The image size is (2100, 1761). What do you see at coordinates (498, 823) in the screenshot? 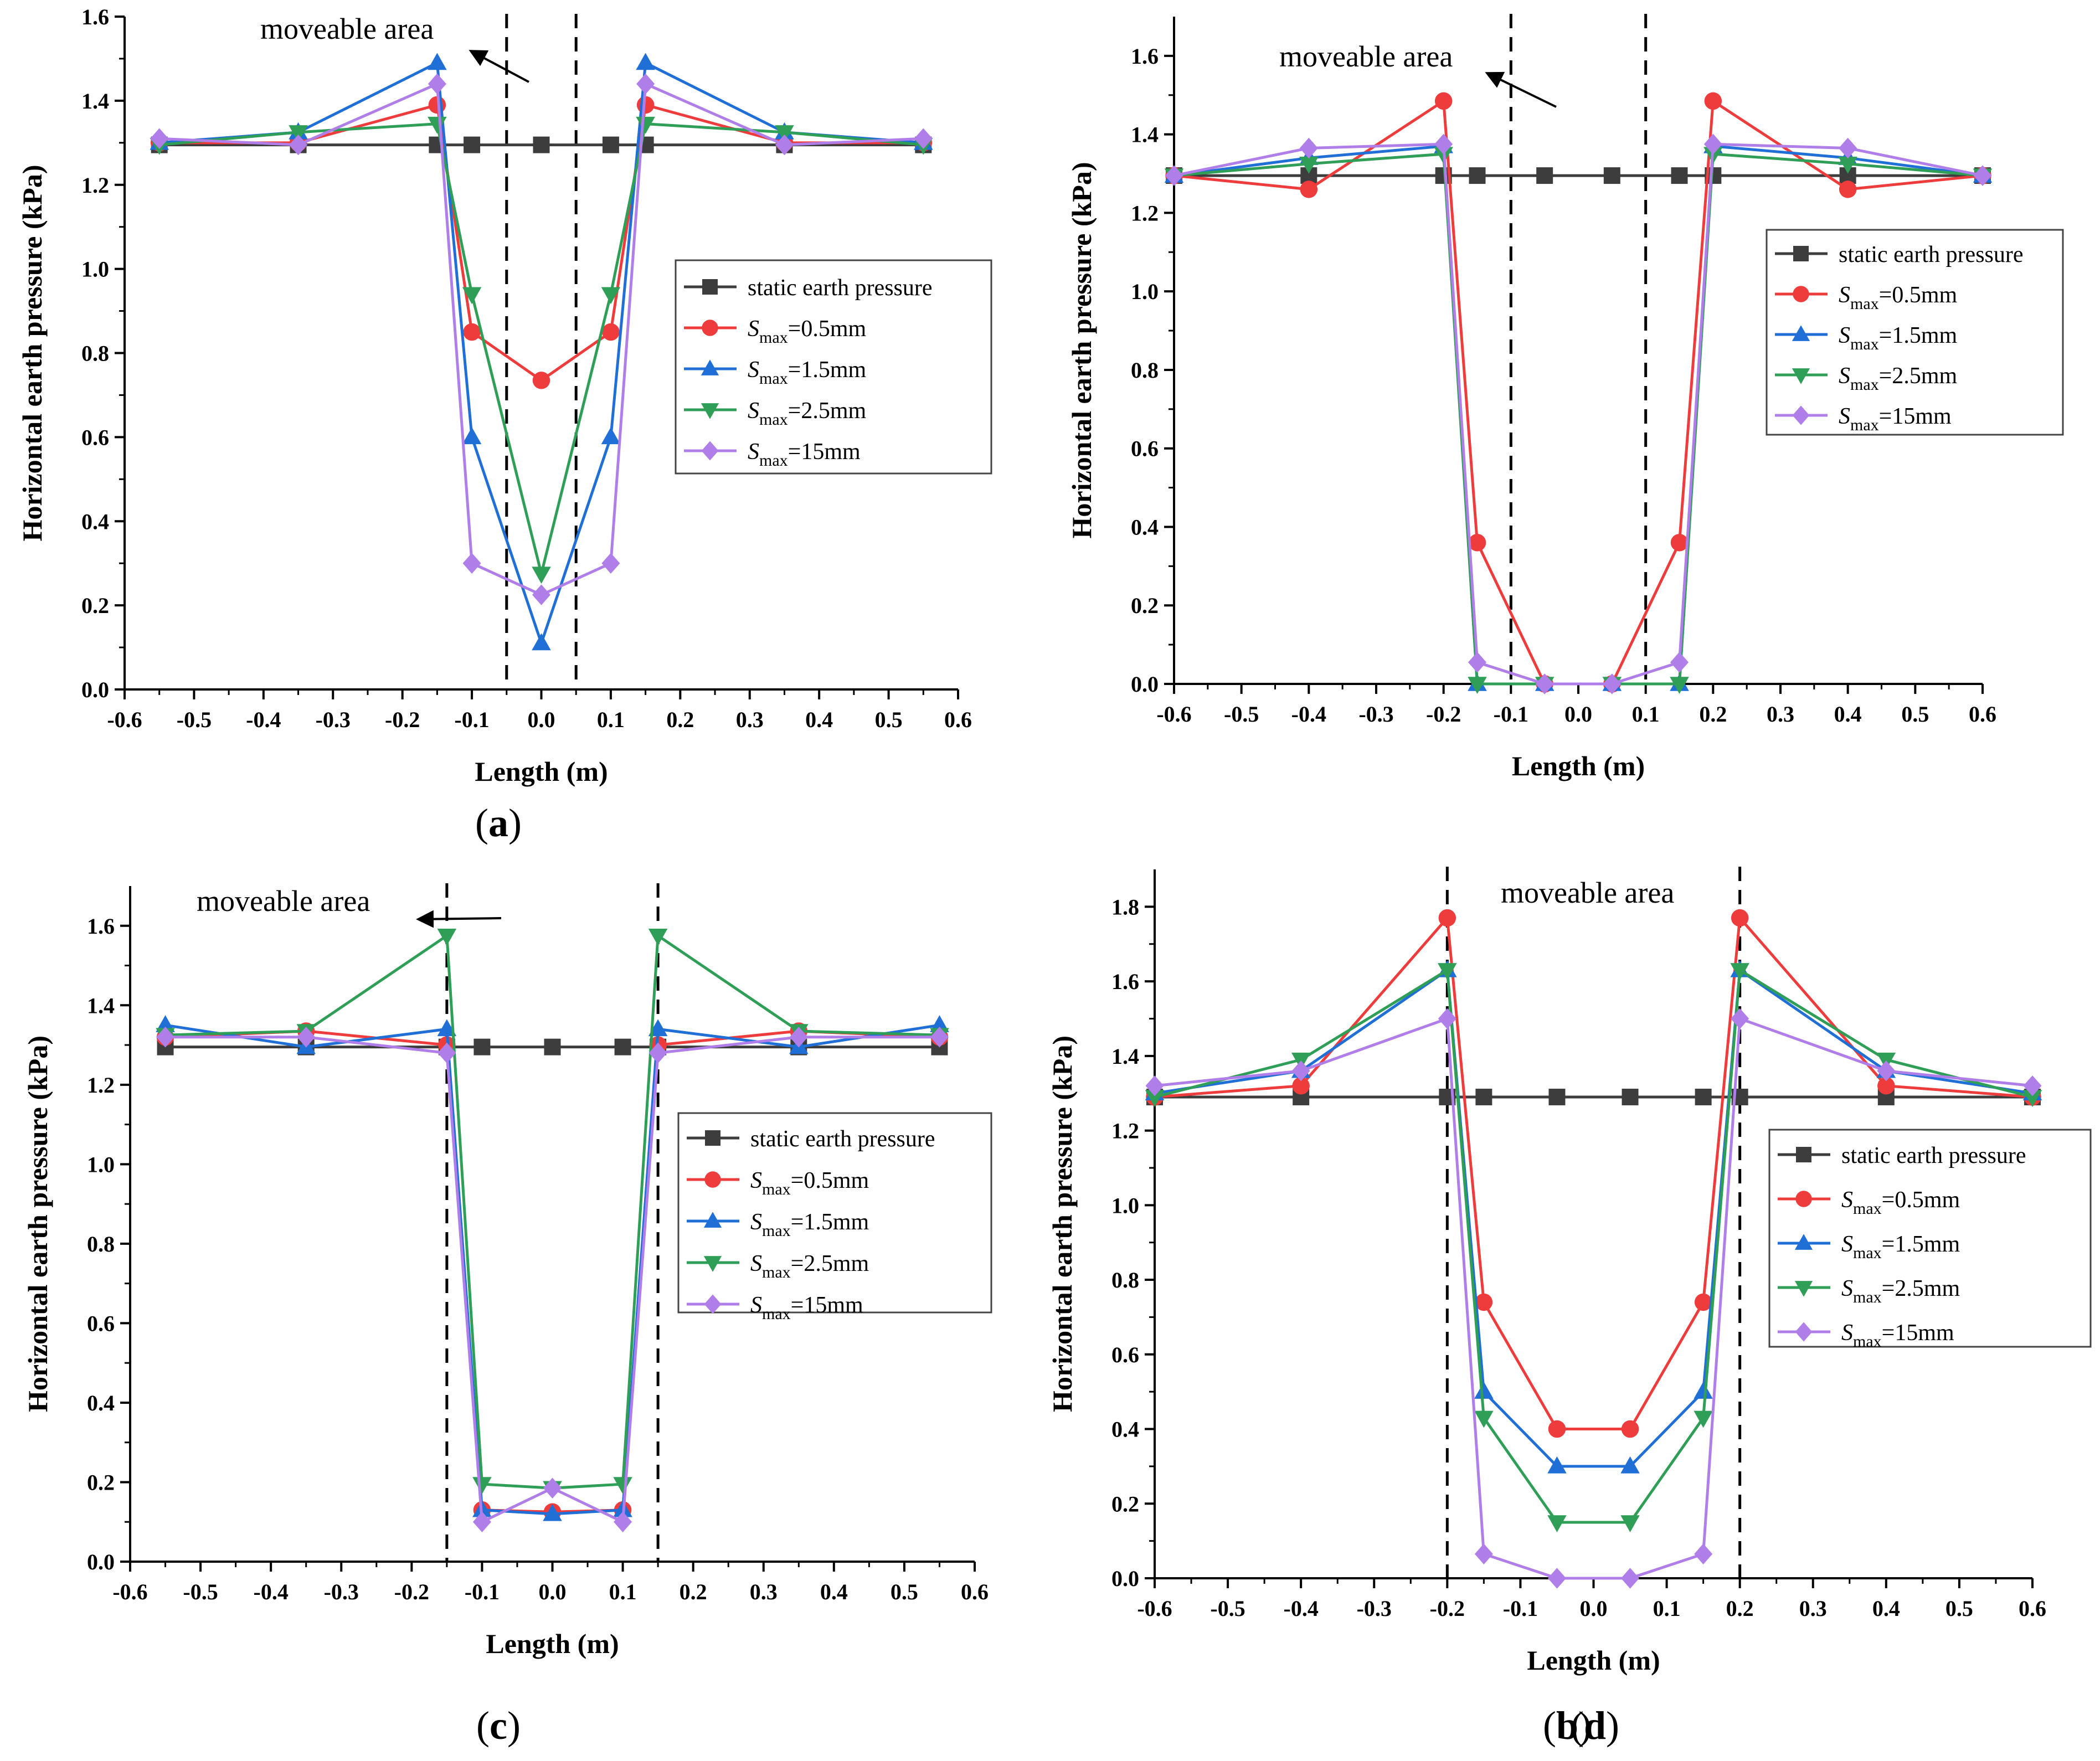
I see `panel-caption: (a)` at bounding box center [498, 823].